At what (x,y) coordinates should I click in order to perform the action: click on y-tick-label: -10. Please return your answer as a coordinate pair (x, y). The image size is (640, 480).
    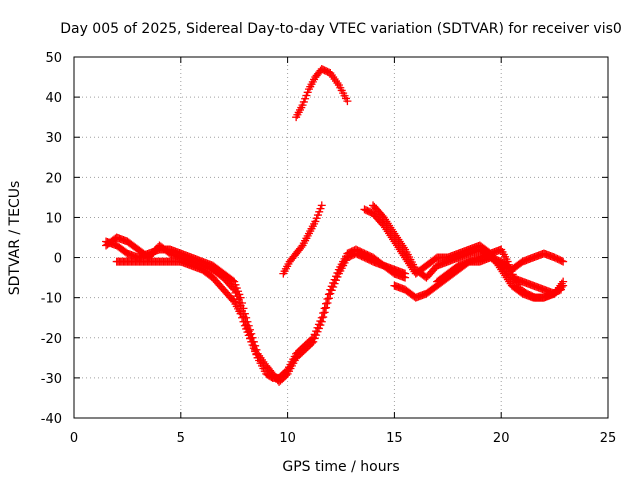
    Looking at the image, I should click on (51, 299).